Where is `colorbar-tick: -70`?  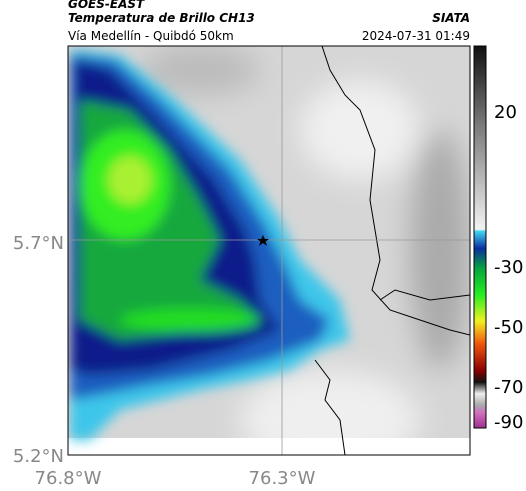
colorbar-tick: -70 is located at coordinates (508, 387).